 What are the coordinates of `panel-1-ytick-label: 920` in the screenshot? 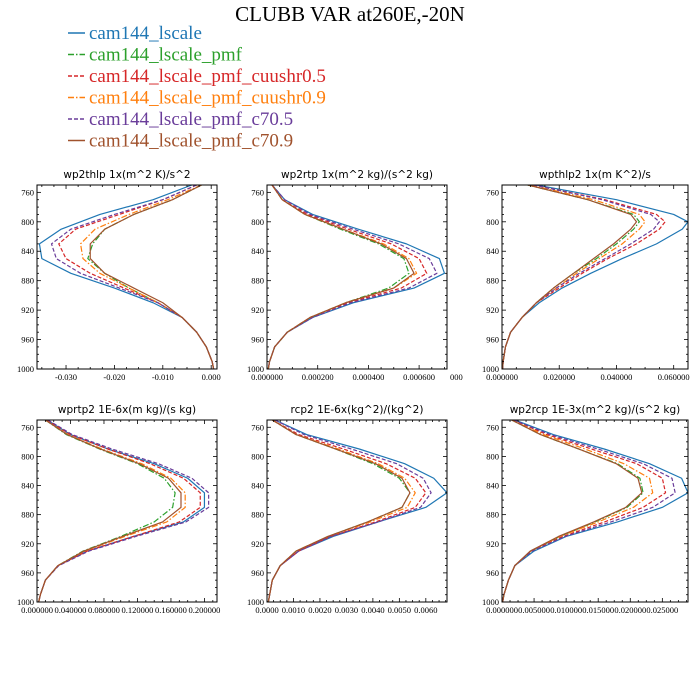 It's located at (27, 310).